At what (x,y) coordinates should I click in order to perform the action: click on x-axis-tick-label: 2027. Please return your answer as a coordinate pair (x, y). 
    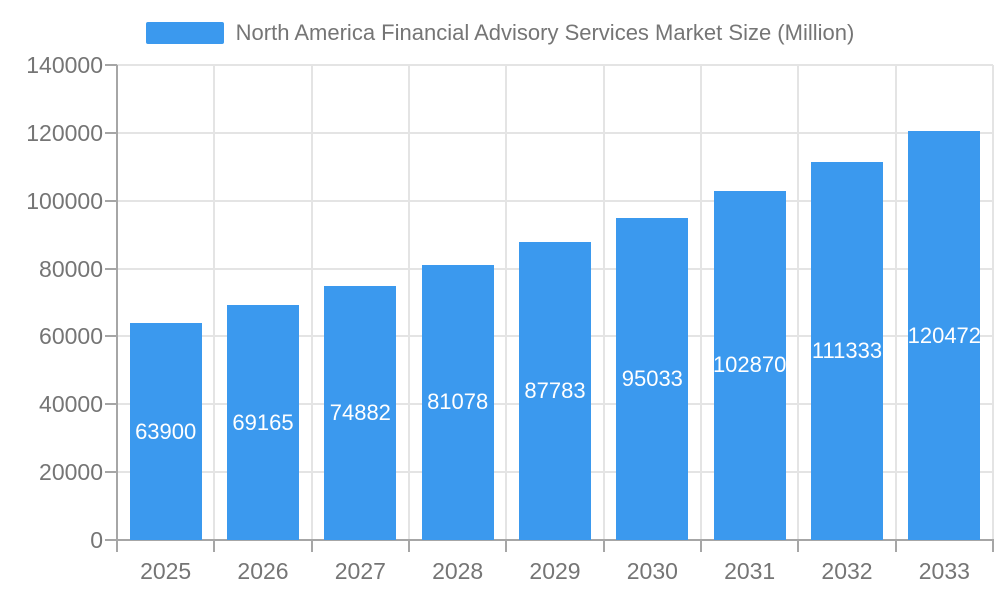
    Looking at the image, I should click on (360, 571).